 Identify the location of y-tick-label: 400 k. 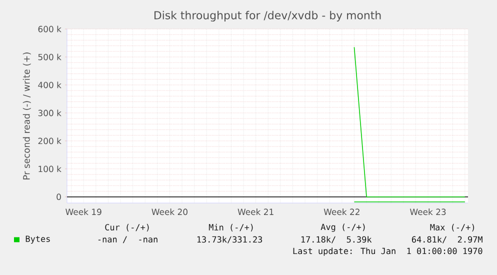
(50, 85).